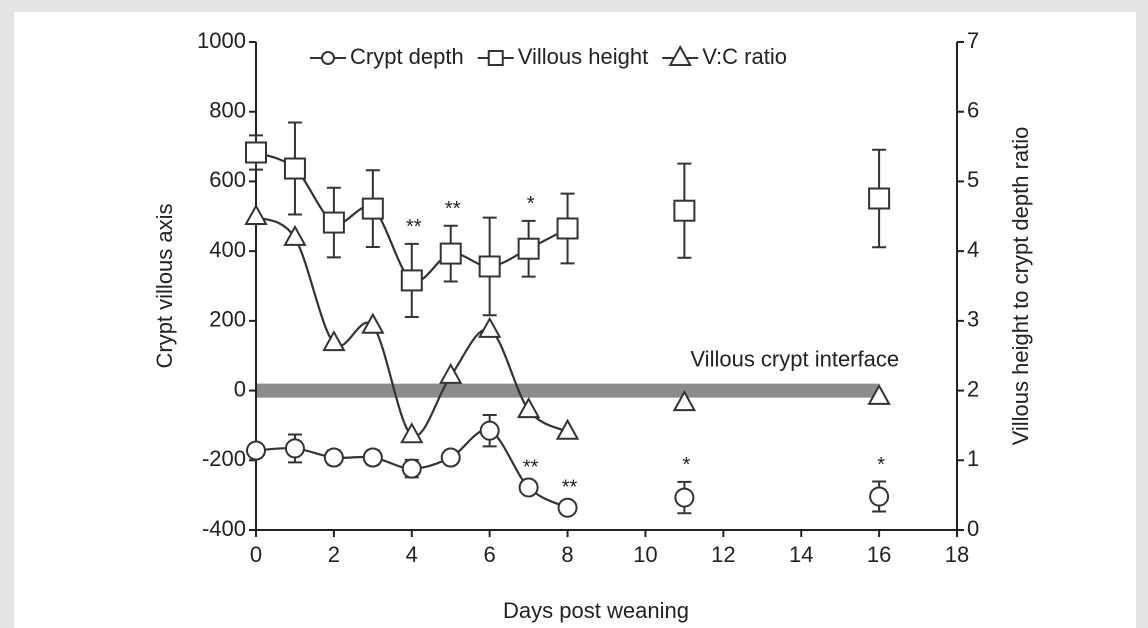 This screenshot has height=628, width=1148. Describe the element at coordinates (723, 554) in the screenshot. I see `x-tick-label: 12` at that location.